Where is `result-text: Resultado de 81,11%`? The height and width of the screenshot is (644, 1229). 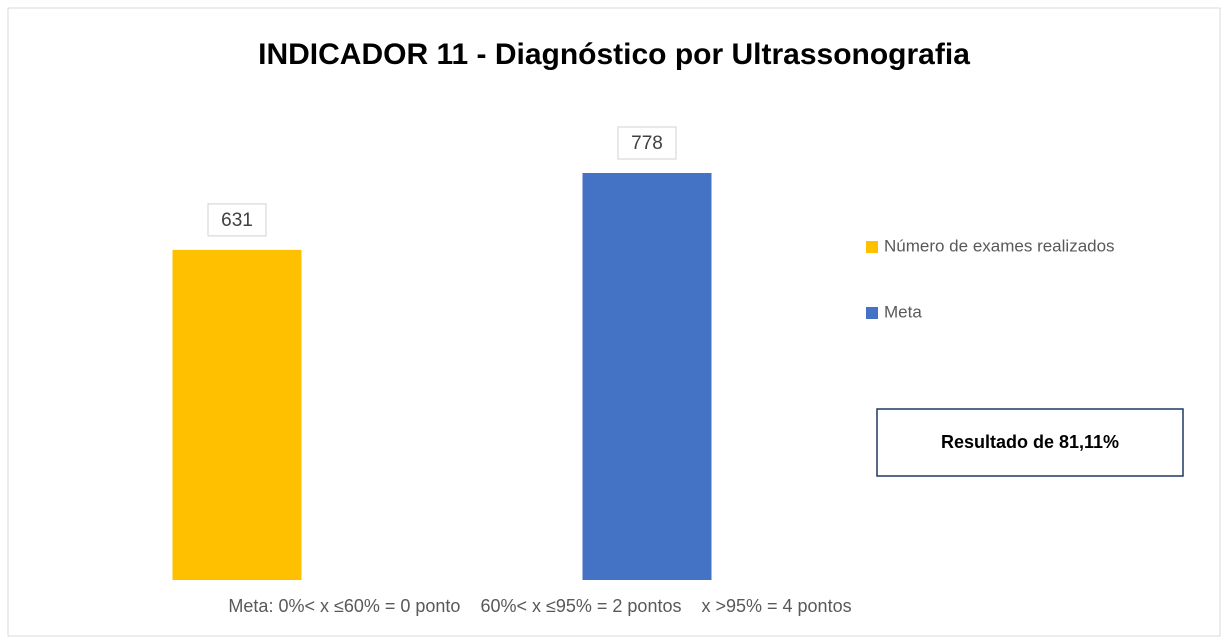 result-text: Resultado de 81,11% is located at coordinates (1030, 442).